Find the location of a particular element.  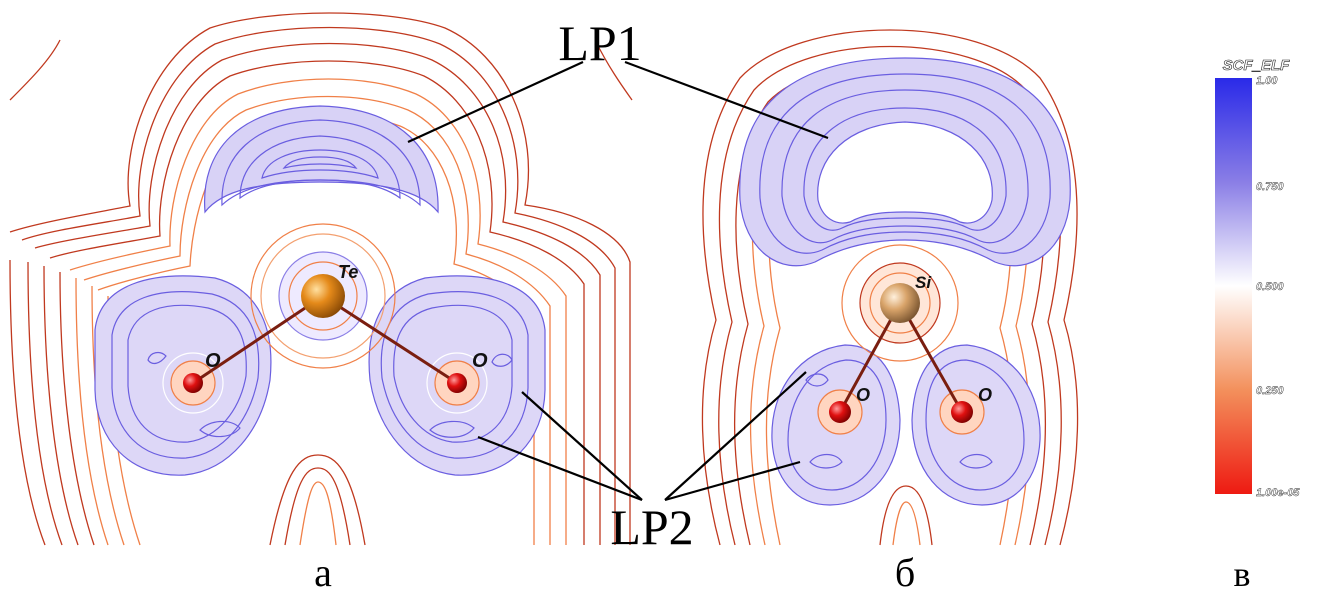

panel-a-oxygen-right-atom is located at coordinates (457, 383).